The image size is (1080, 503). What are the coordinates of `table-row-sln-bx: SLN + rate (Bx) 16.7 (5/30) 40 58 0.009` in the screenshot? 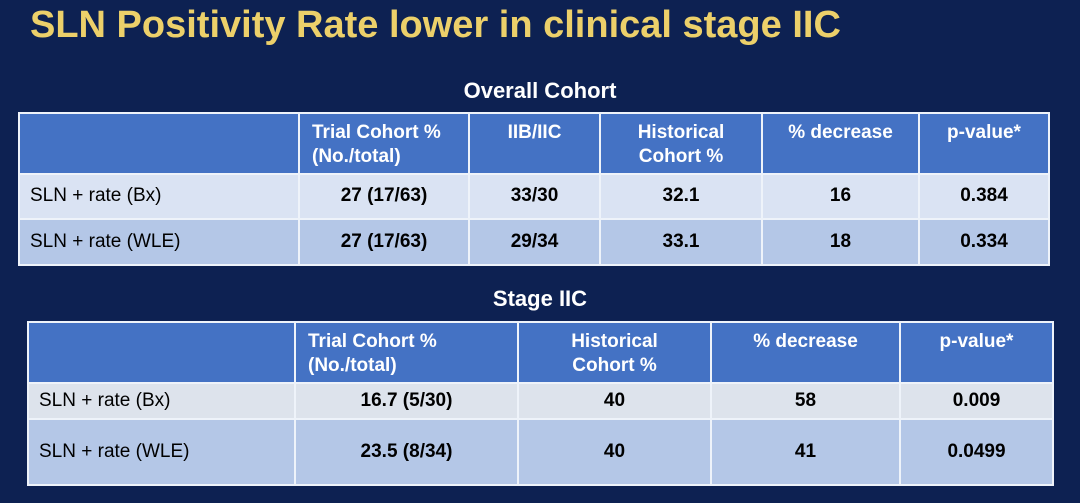 It's located at (540, 401).